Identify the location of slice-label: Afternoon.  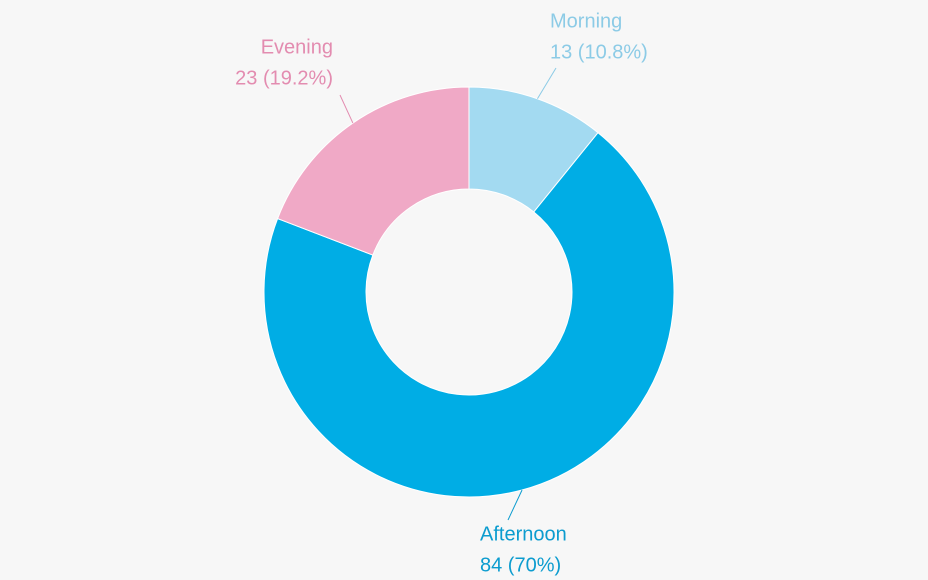
(523, 534).